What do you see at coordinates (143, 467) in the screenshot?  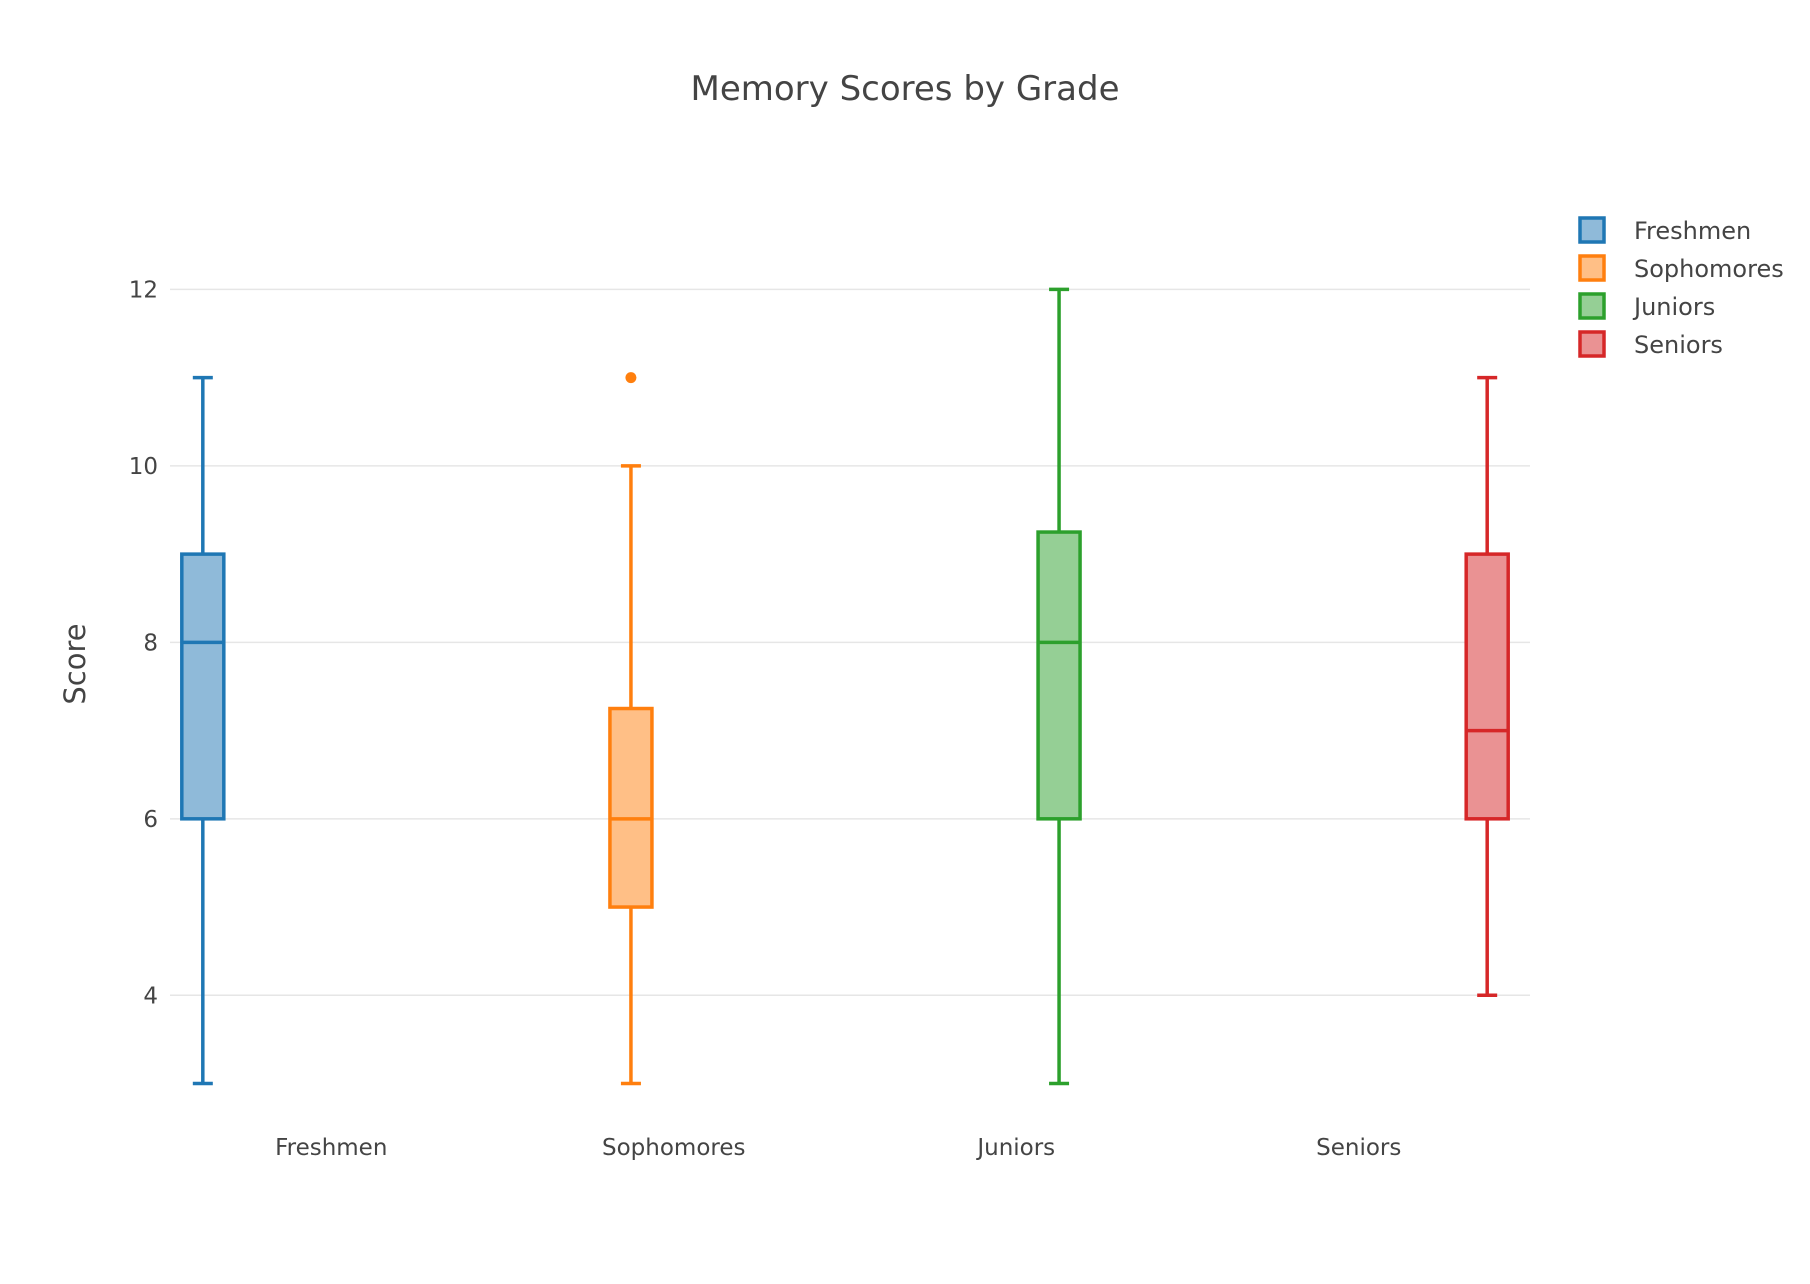 I see `y-tick-label: 10` at bounding box center [143, 467].